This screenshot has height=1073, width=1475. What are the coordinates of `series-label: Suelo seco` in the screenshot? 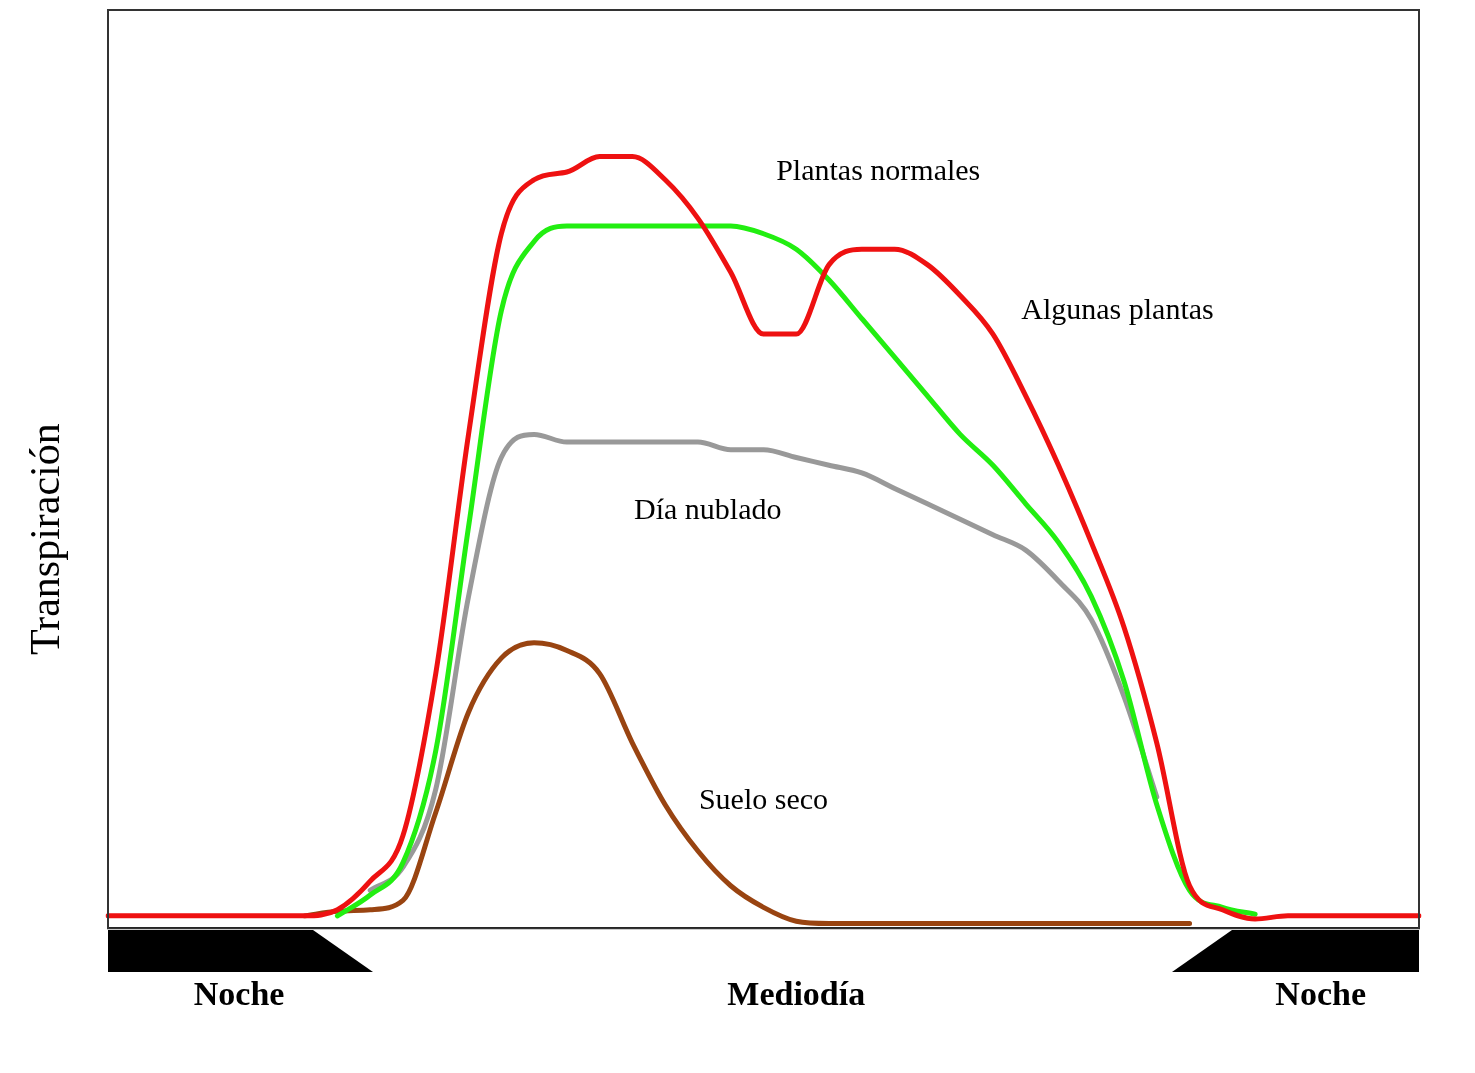 It's located at (763, 798).